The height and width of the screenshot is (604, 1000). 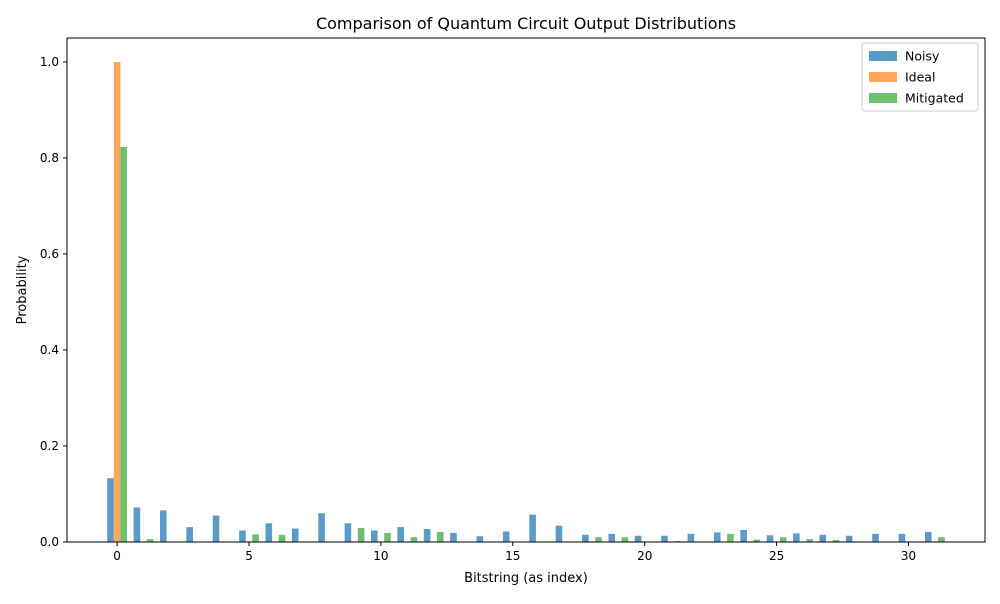 What do you see at coordinates (934, 98) in the screenshot?
I see `legend-label-mitigated: Mitigated` at bounding box center [934, 98].